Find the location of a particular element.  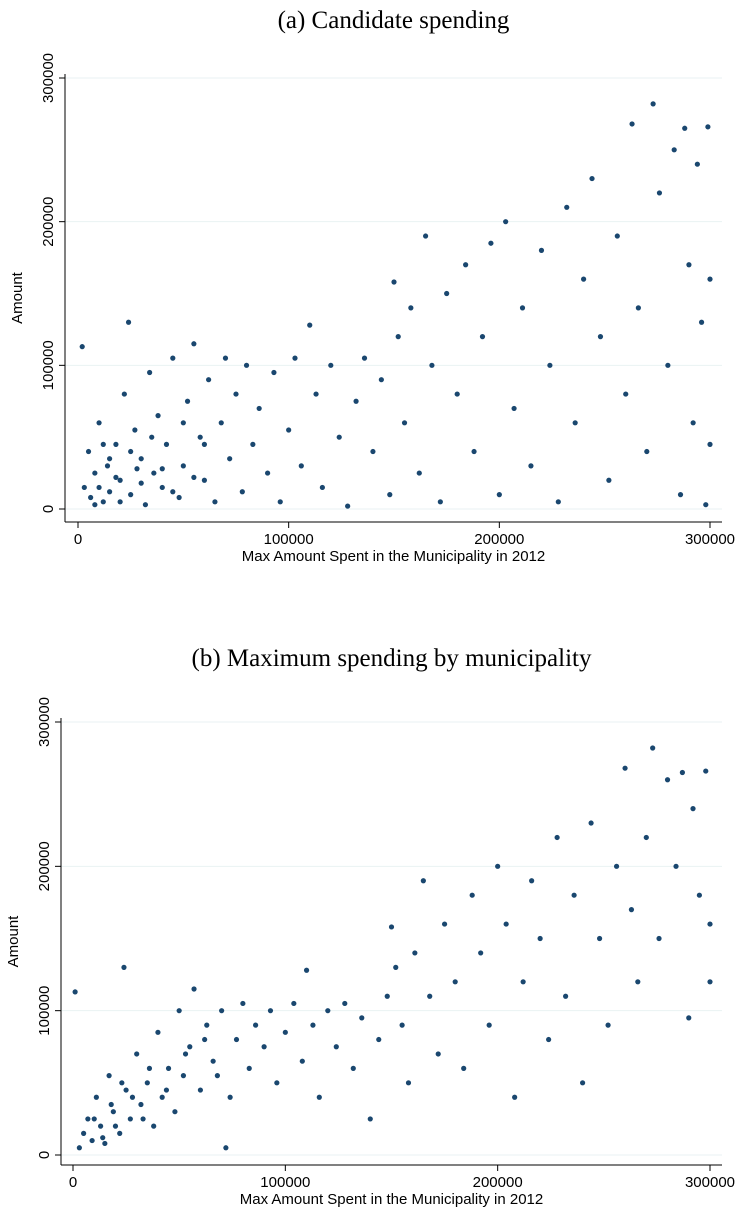

chart-title: (b) Maximum spending by municipality is located at coordinates (392, 658).